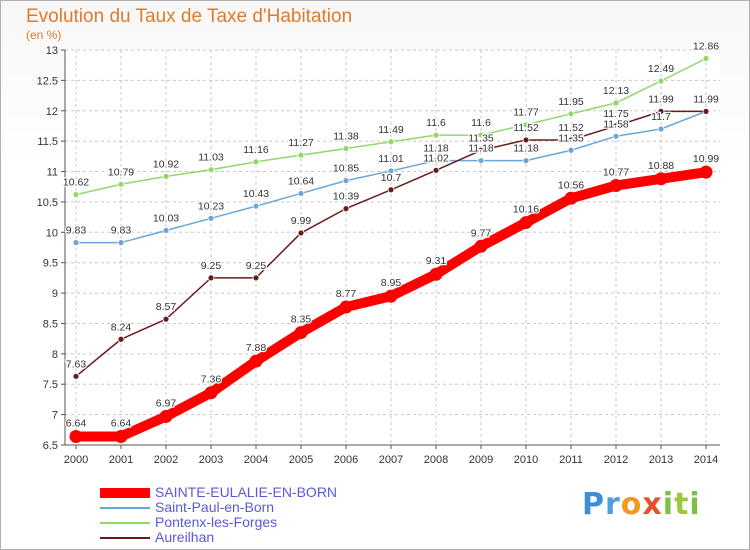 The height and width of the screenshot is (550, 750). What do you see at coordinates (481, 233) in the screenshot?
I see `data-label: 9.77` at bounding box center [481, 233].